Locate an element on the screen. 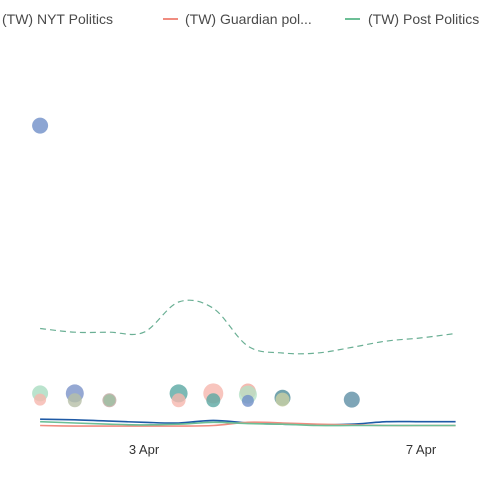  legend-item-post: (TW) Post Politics is located at coordinates (412, 19).